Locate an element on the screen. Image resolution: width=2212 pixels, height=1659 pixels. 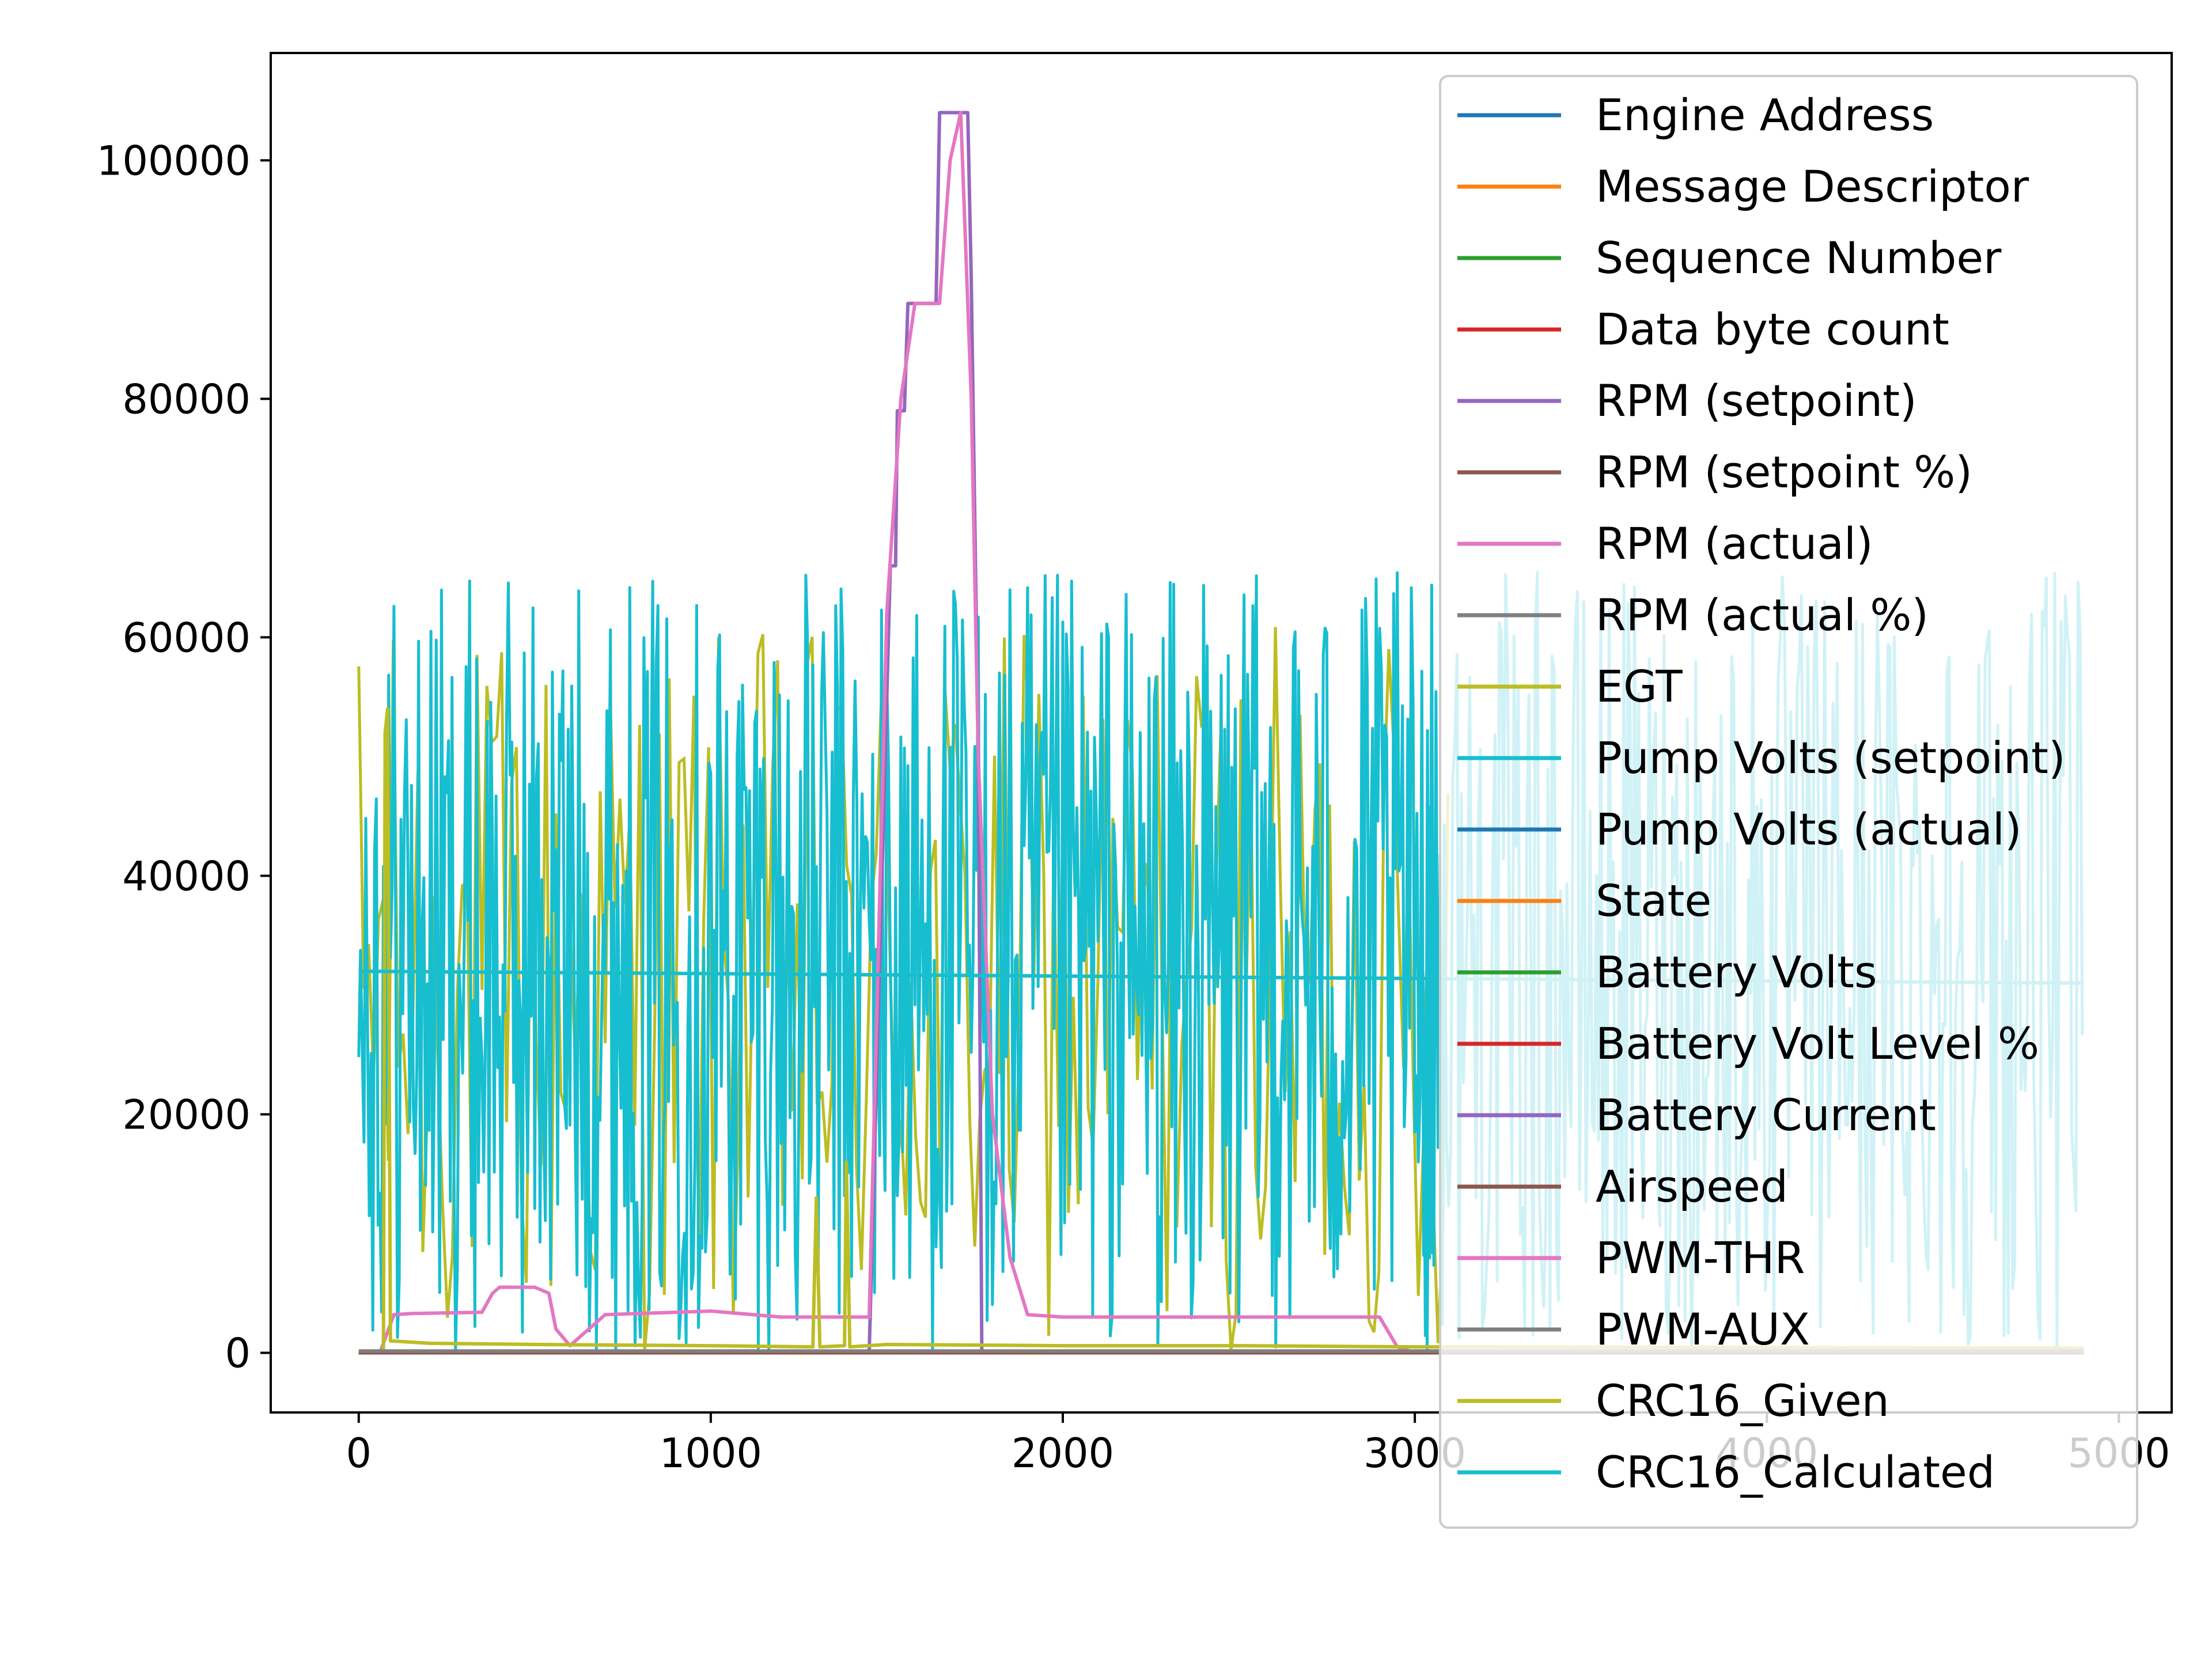
legend-item: Sequence Number is located at coordinates (1729, 257).